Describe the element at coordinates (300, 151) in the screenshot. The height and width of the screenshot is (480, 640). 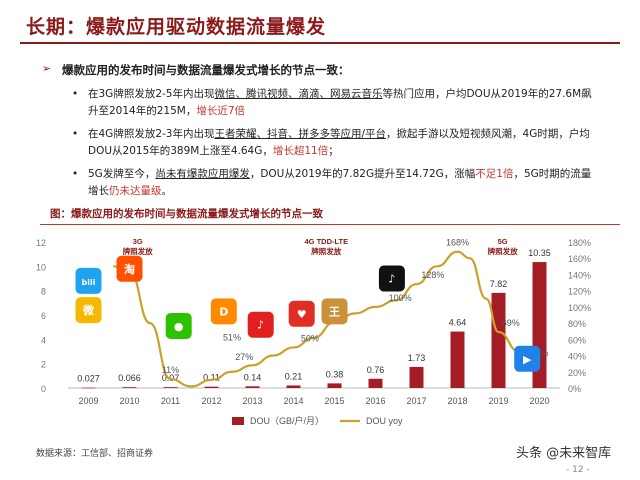
I see `bullet-text: 增长超11倍` at that location.